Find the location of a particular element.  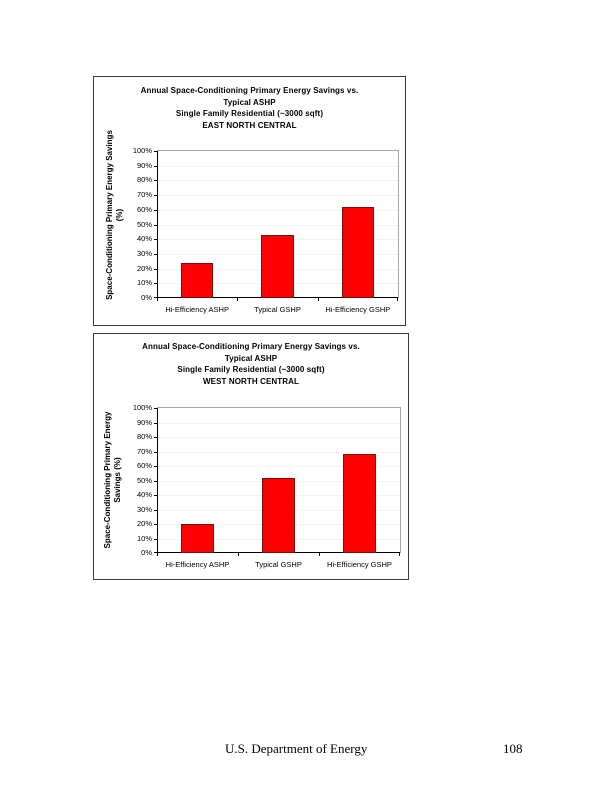

y-axis-label-line-1: Space-Conditioning Primary Energy is located at coordinates (107, 480).